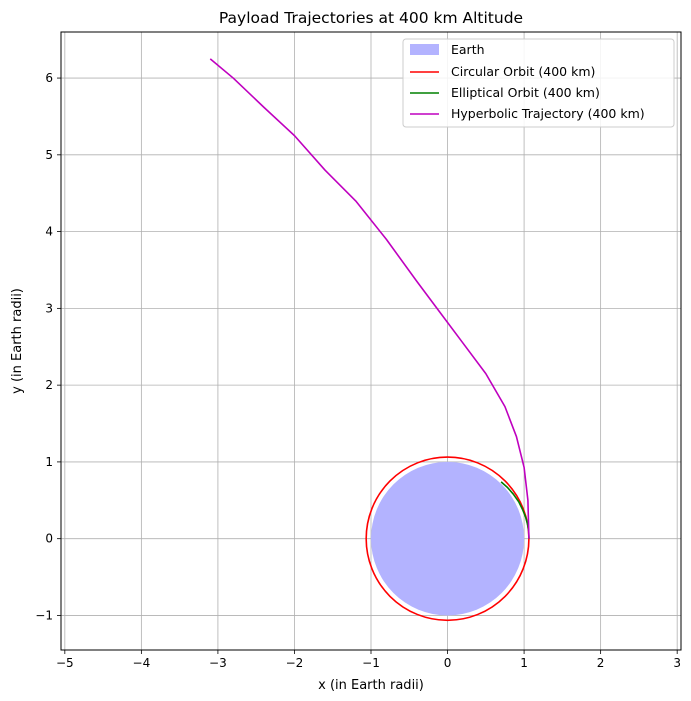 The image size is (691, 701). I want to click on legend-label-elliptical: Elliptical Orbit (400 km), so click(525, 92).